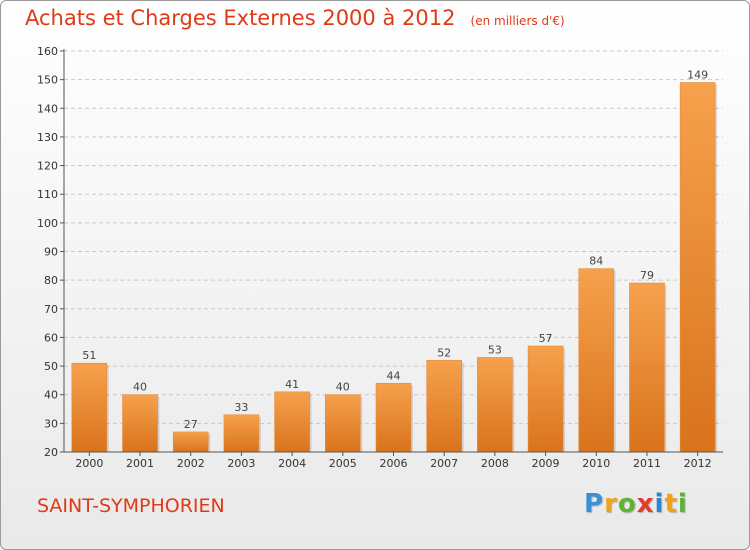  I want to click on logo-letter: P, so click(594, 504).